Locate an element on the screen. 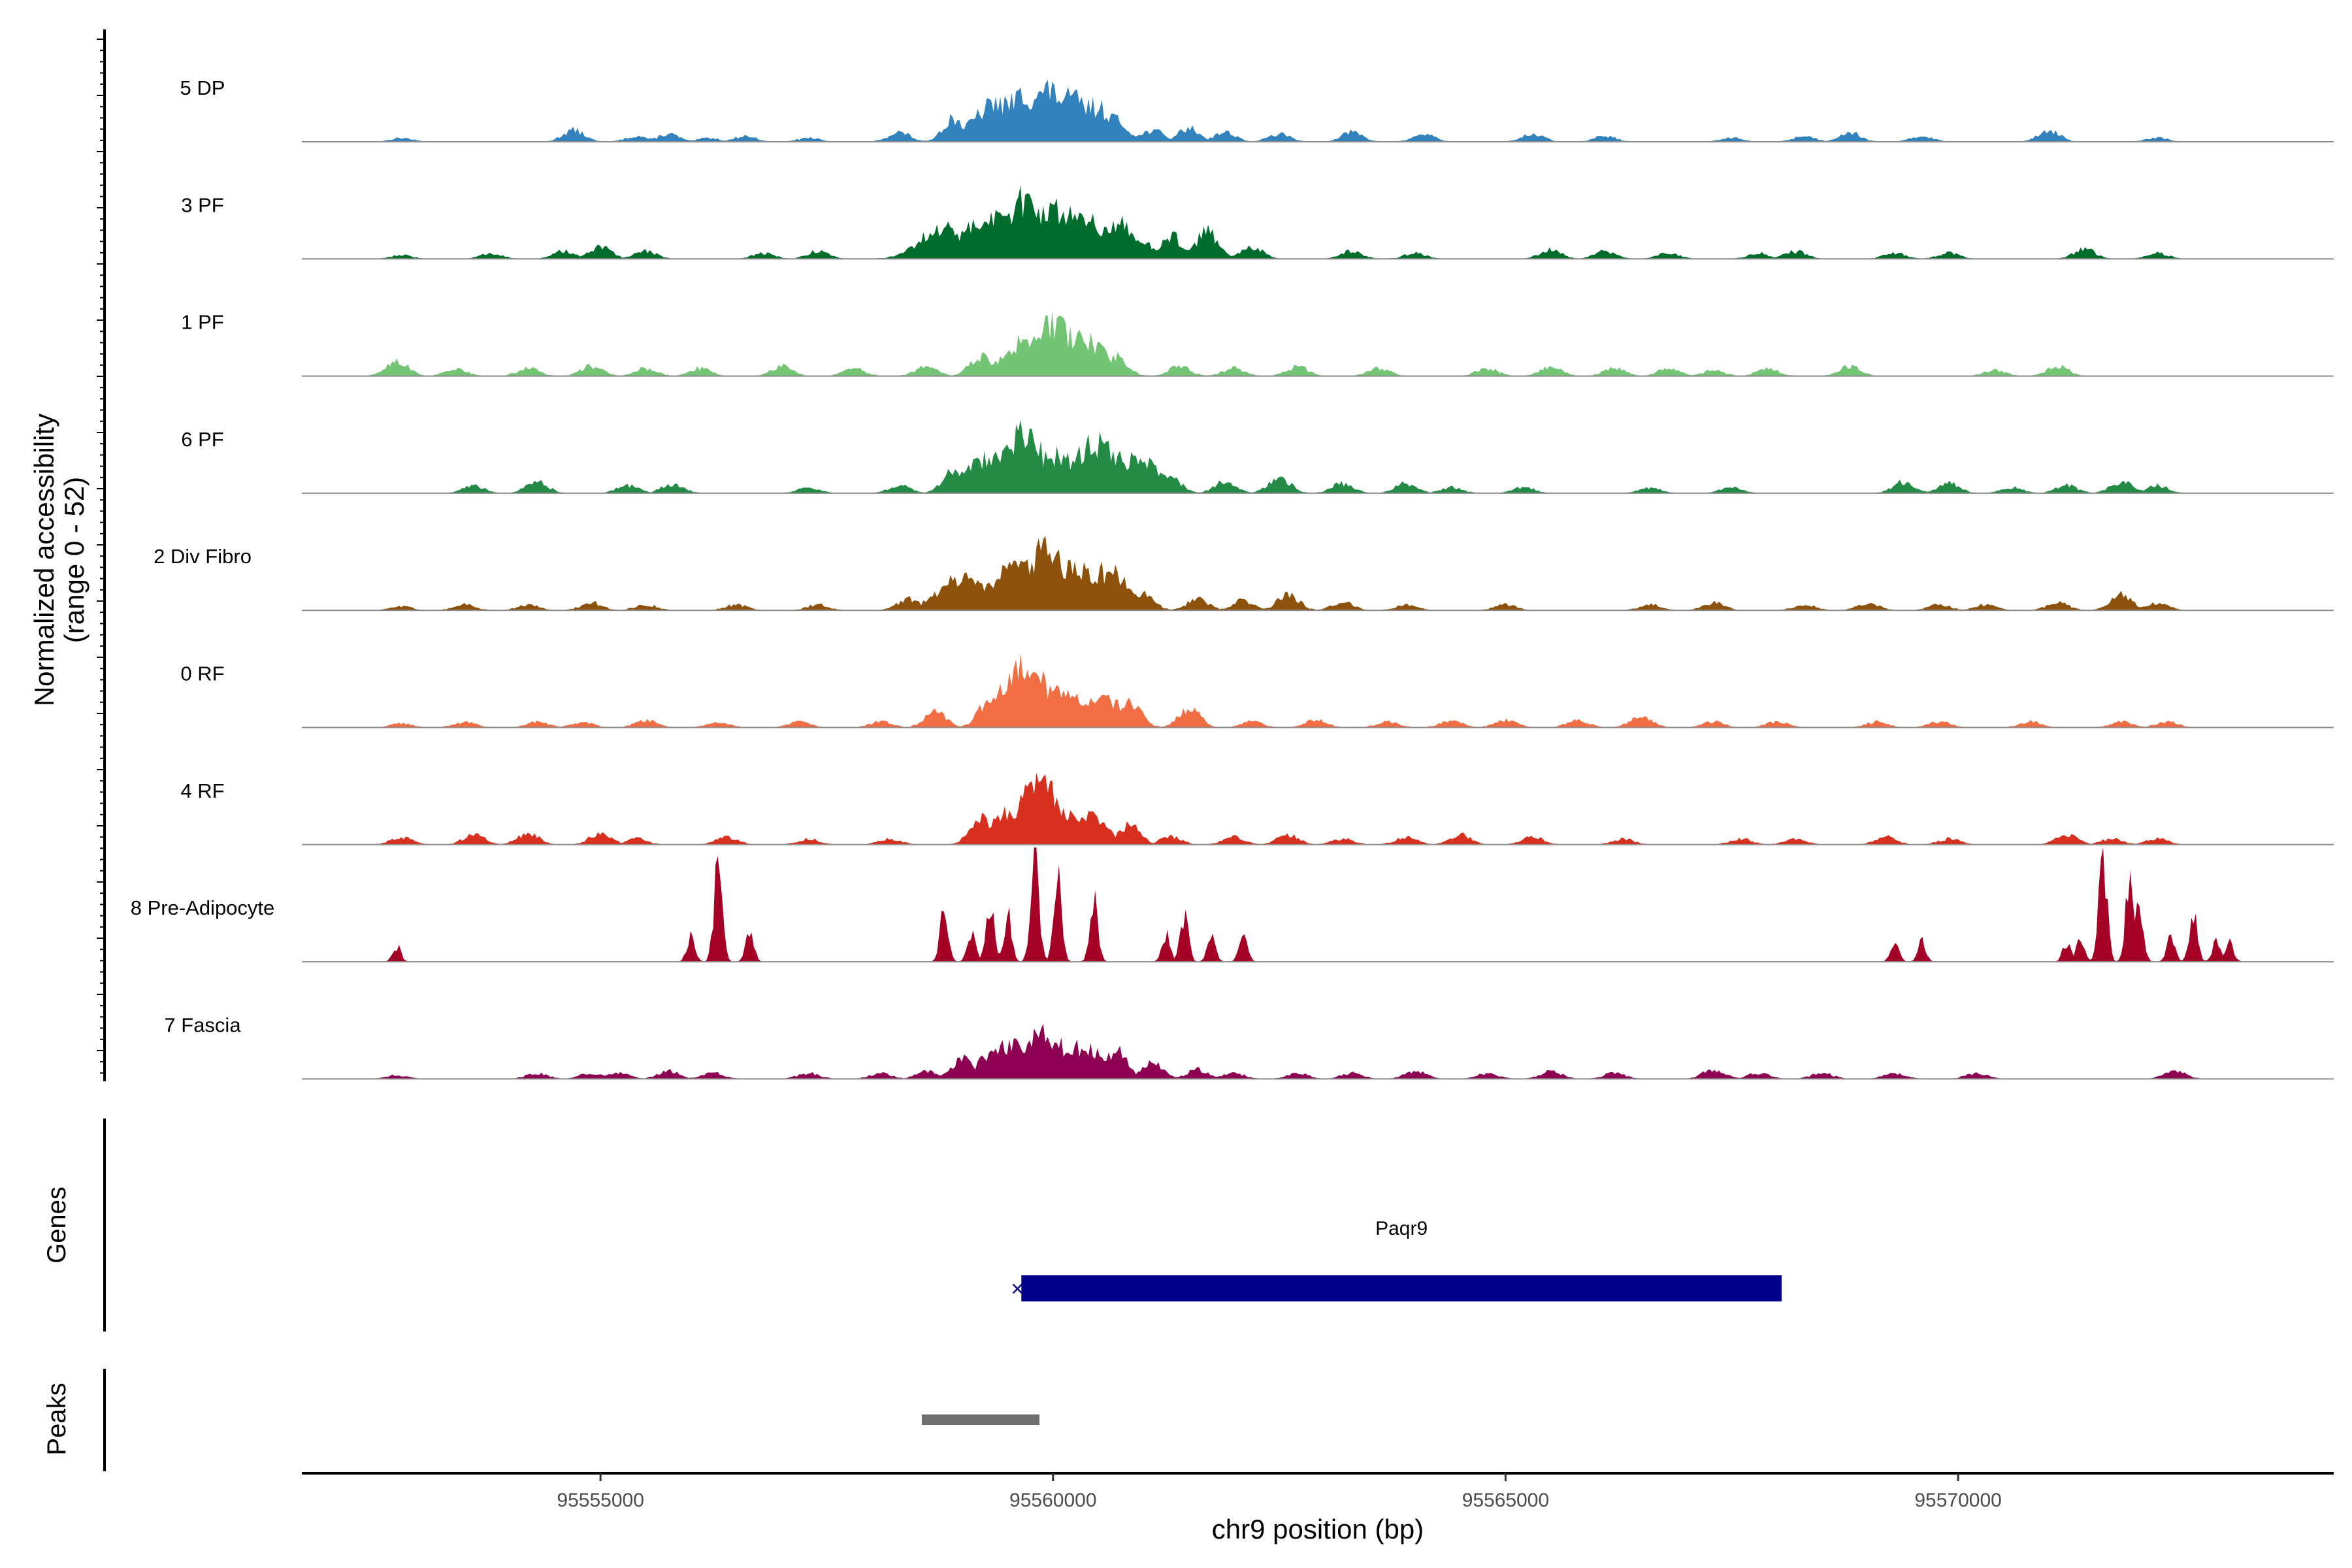  track-4-rf: 4 RF is located at coordinates (1257, 808).